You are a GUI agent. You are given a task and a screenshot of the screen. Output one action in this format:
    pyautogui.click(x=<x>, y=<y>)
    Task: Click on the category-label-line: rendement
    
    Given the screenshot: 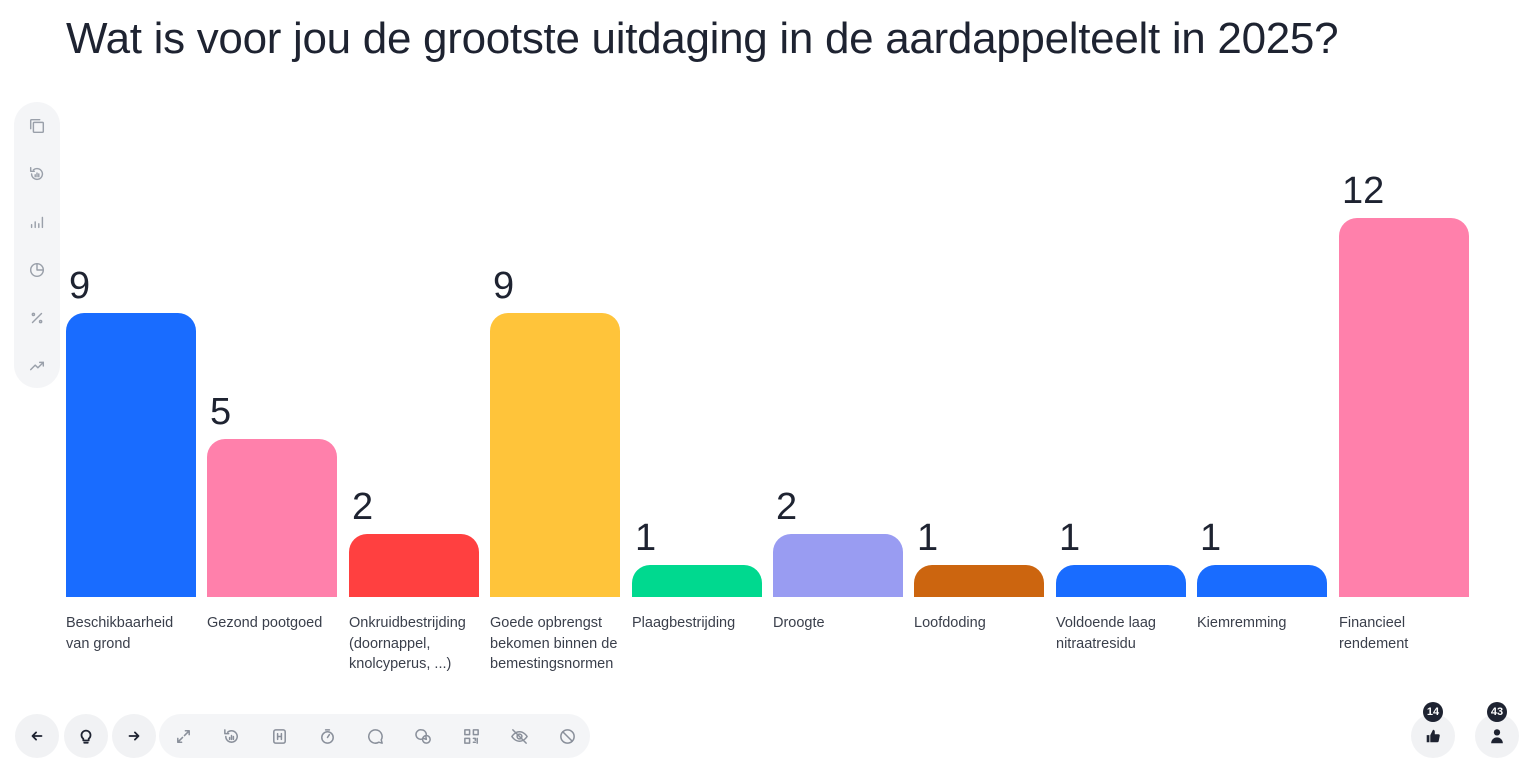 What is the action you would take?
    pyautogui.click(x=1374, y=643)
    